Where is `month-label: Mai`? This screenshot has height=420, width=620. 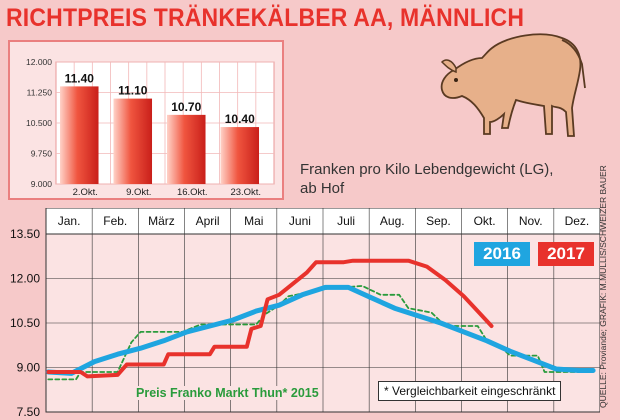 month-label: Mai is located at coordinates (253, 221).